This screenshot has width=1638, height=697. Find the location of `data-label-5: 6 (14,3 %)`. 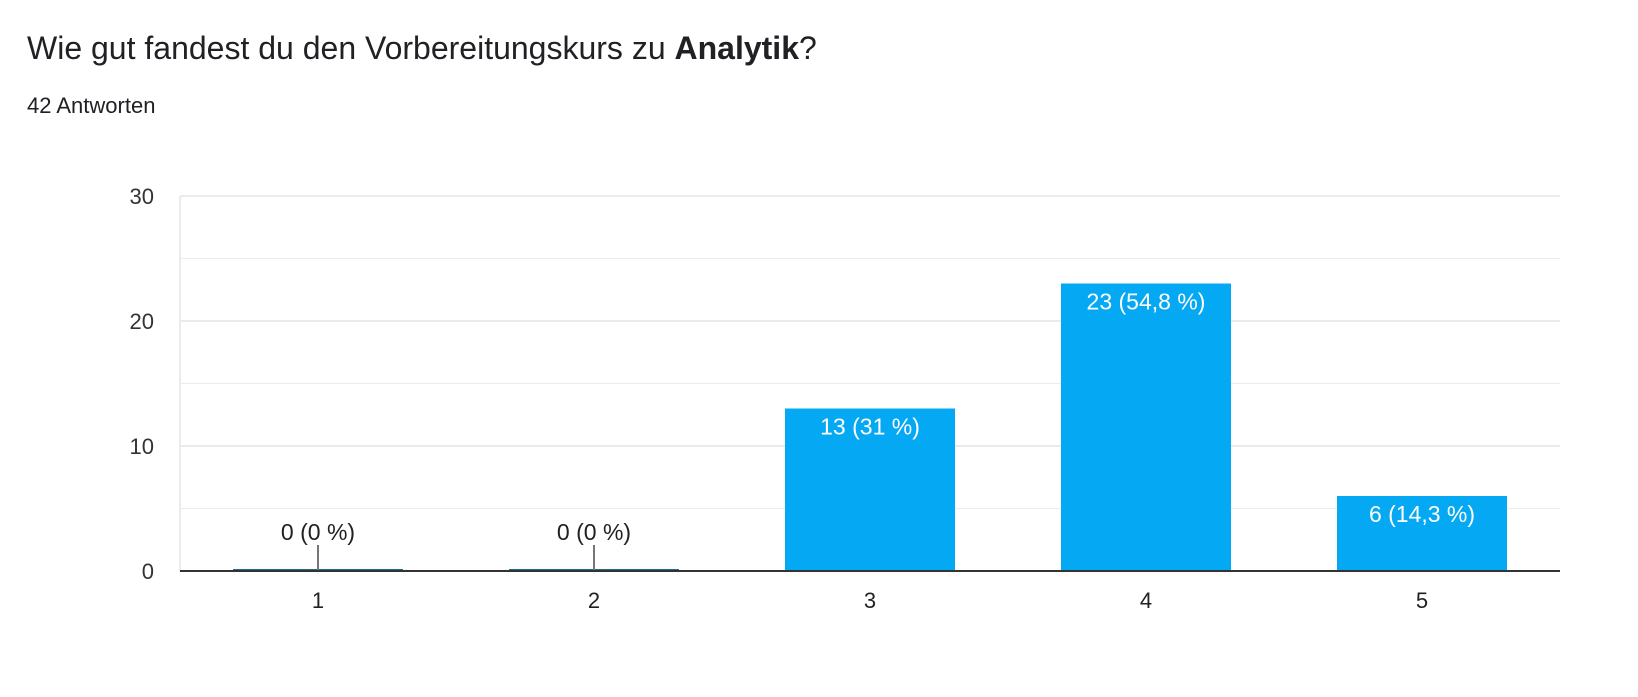

data-label-5: 6 (14,3 %) is located at coordinates (1422, 514).